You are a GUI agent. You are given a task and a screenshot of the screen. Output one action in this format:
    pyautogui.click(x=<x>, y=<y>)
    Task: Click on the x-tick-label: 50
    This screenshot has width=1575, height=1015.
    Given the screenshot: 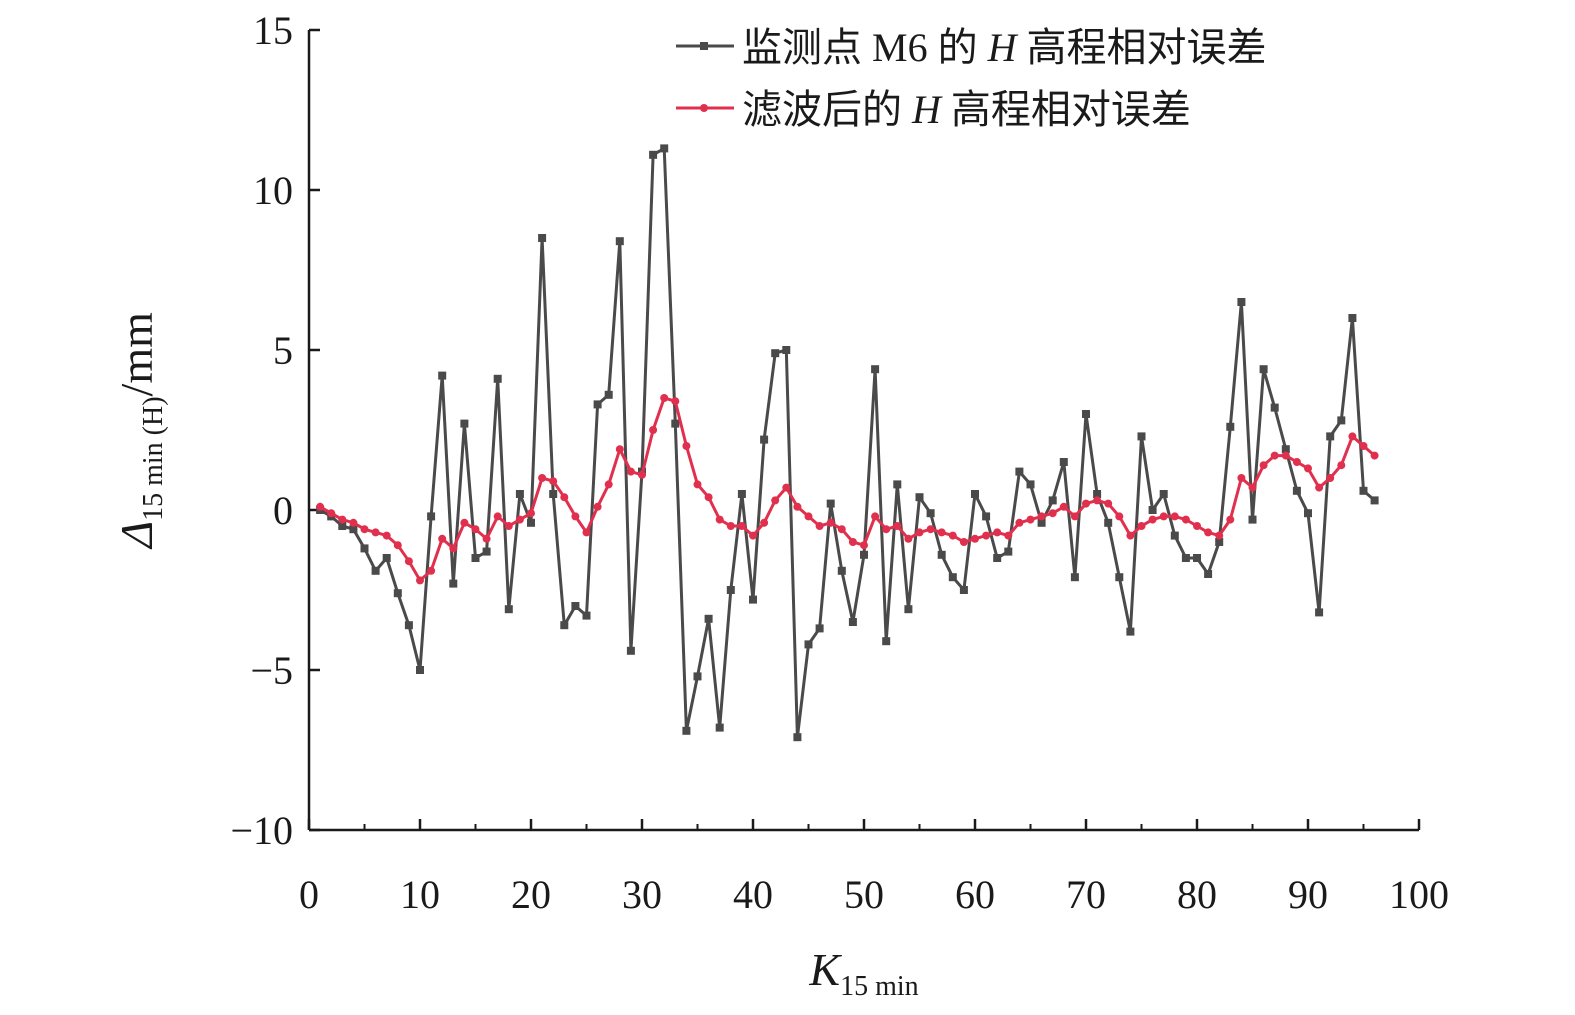 What is the action you would take?
    pyautogui.click(x=864, y=894)
    